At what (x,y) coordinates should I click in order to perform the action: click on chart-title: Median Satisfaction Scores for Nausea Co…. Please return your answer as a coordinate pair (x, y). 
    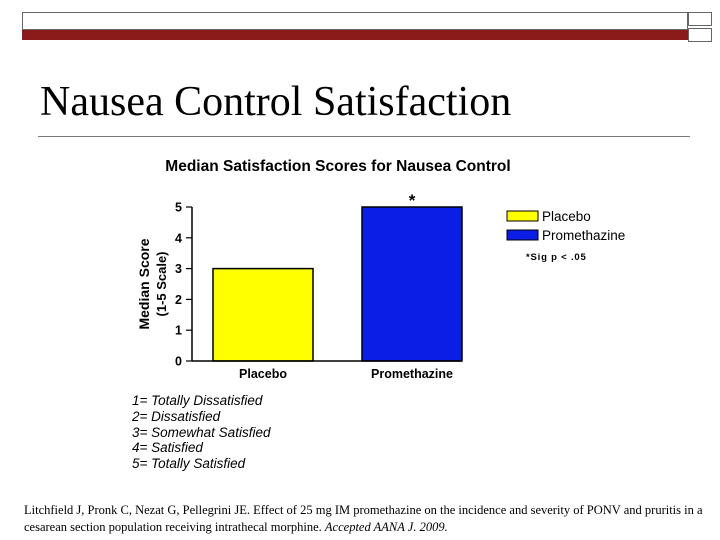
    Looking at the image, I should click on (337, 166).